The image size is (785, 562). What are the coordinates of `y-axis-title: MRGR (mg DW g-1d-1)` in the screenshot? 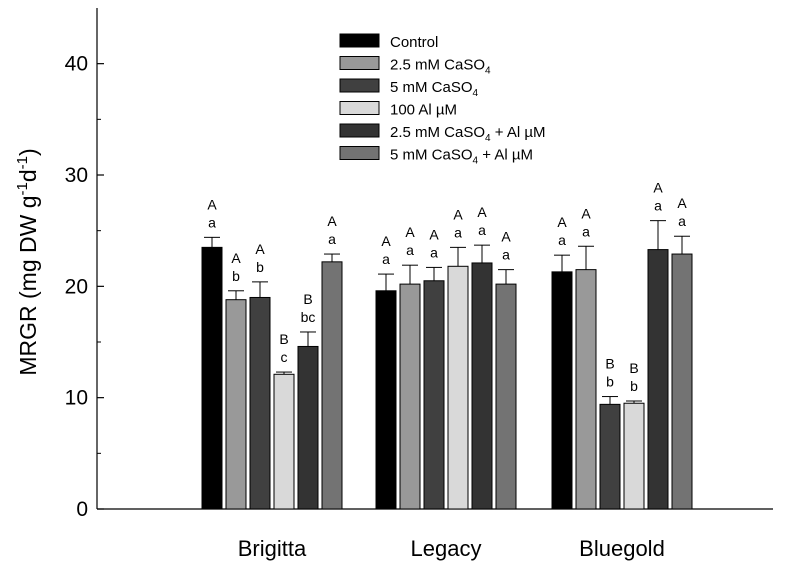 It's located at (27, 261).